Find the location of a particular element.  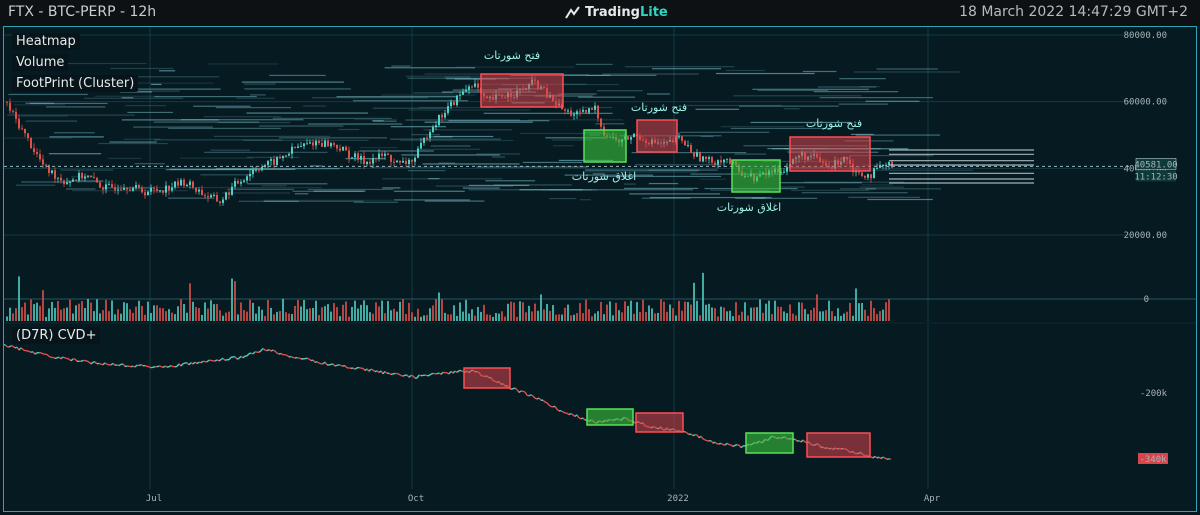

time-axis: Jul Oct 2022 Apr is located at coordinates (543, 499).